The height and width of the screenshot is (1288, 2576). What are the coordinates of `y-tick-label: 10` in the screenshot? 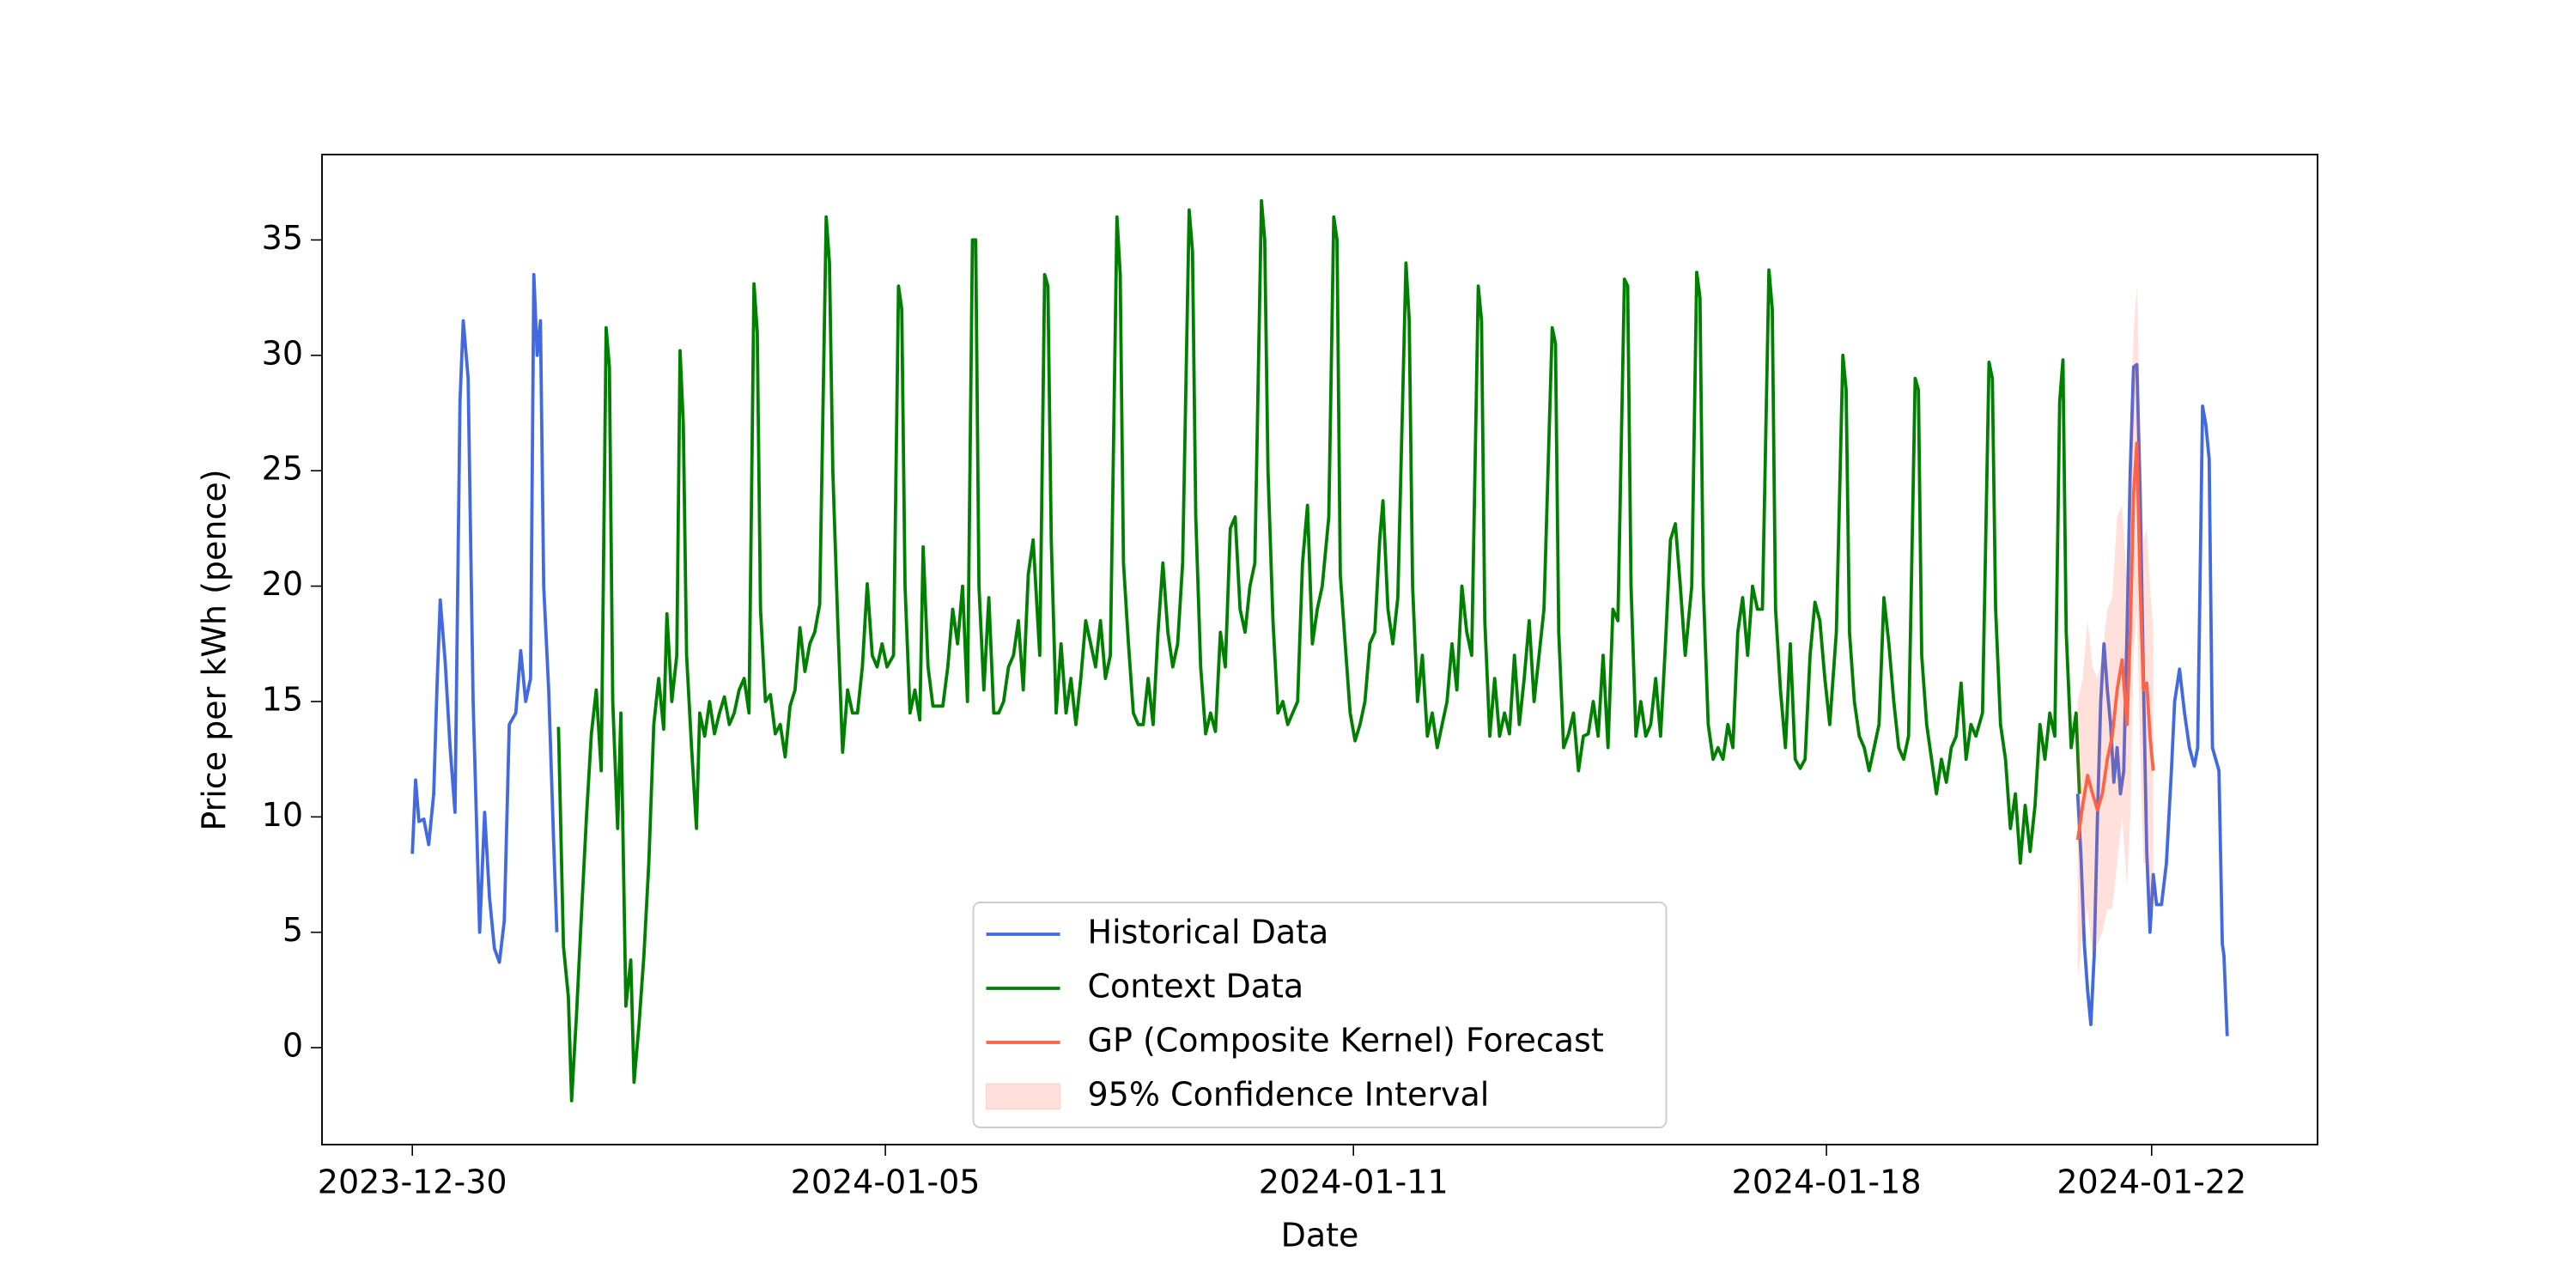 It's located at (282, 815).